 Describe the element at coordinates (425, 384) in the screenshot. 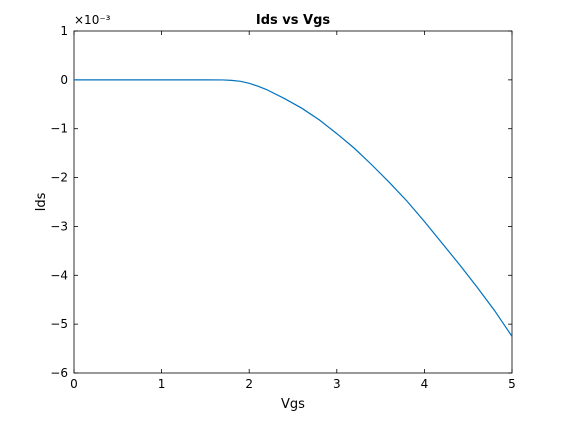

I see `x-tick-label: 4` at that location.